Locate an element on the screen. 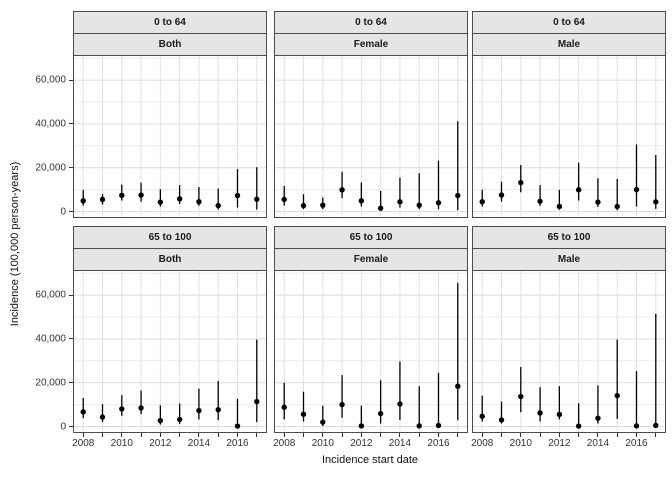 The width and height of the screenshot is (672, 480). sex-strip: Male is located at coordinates (569, 259).